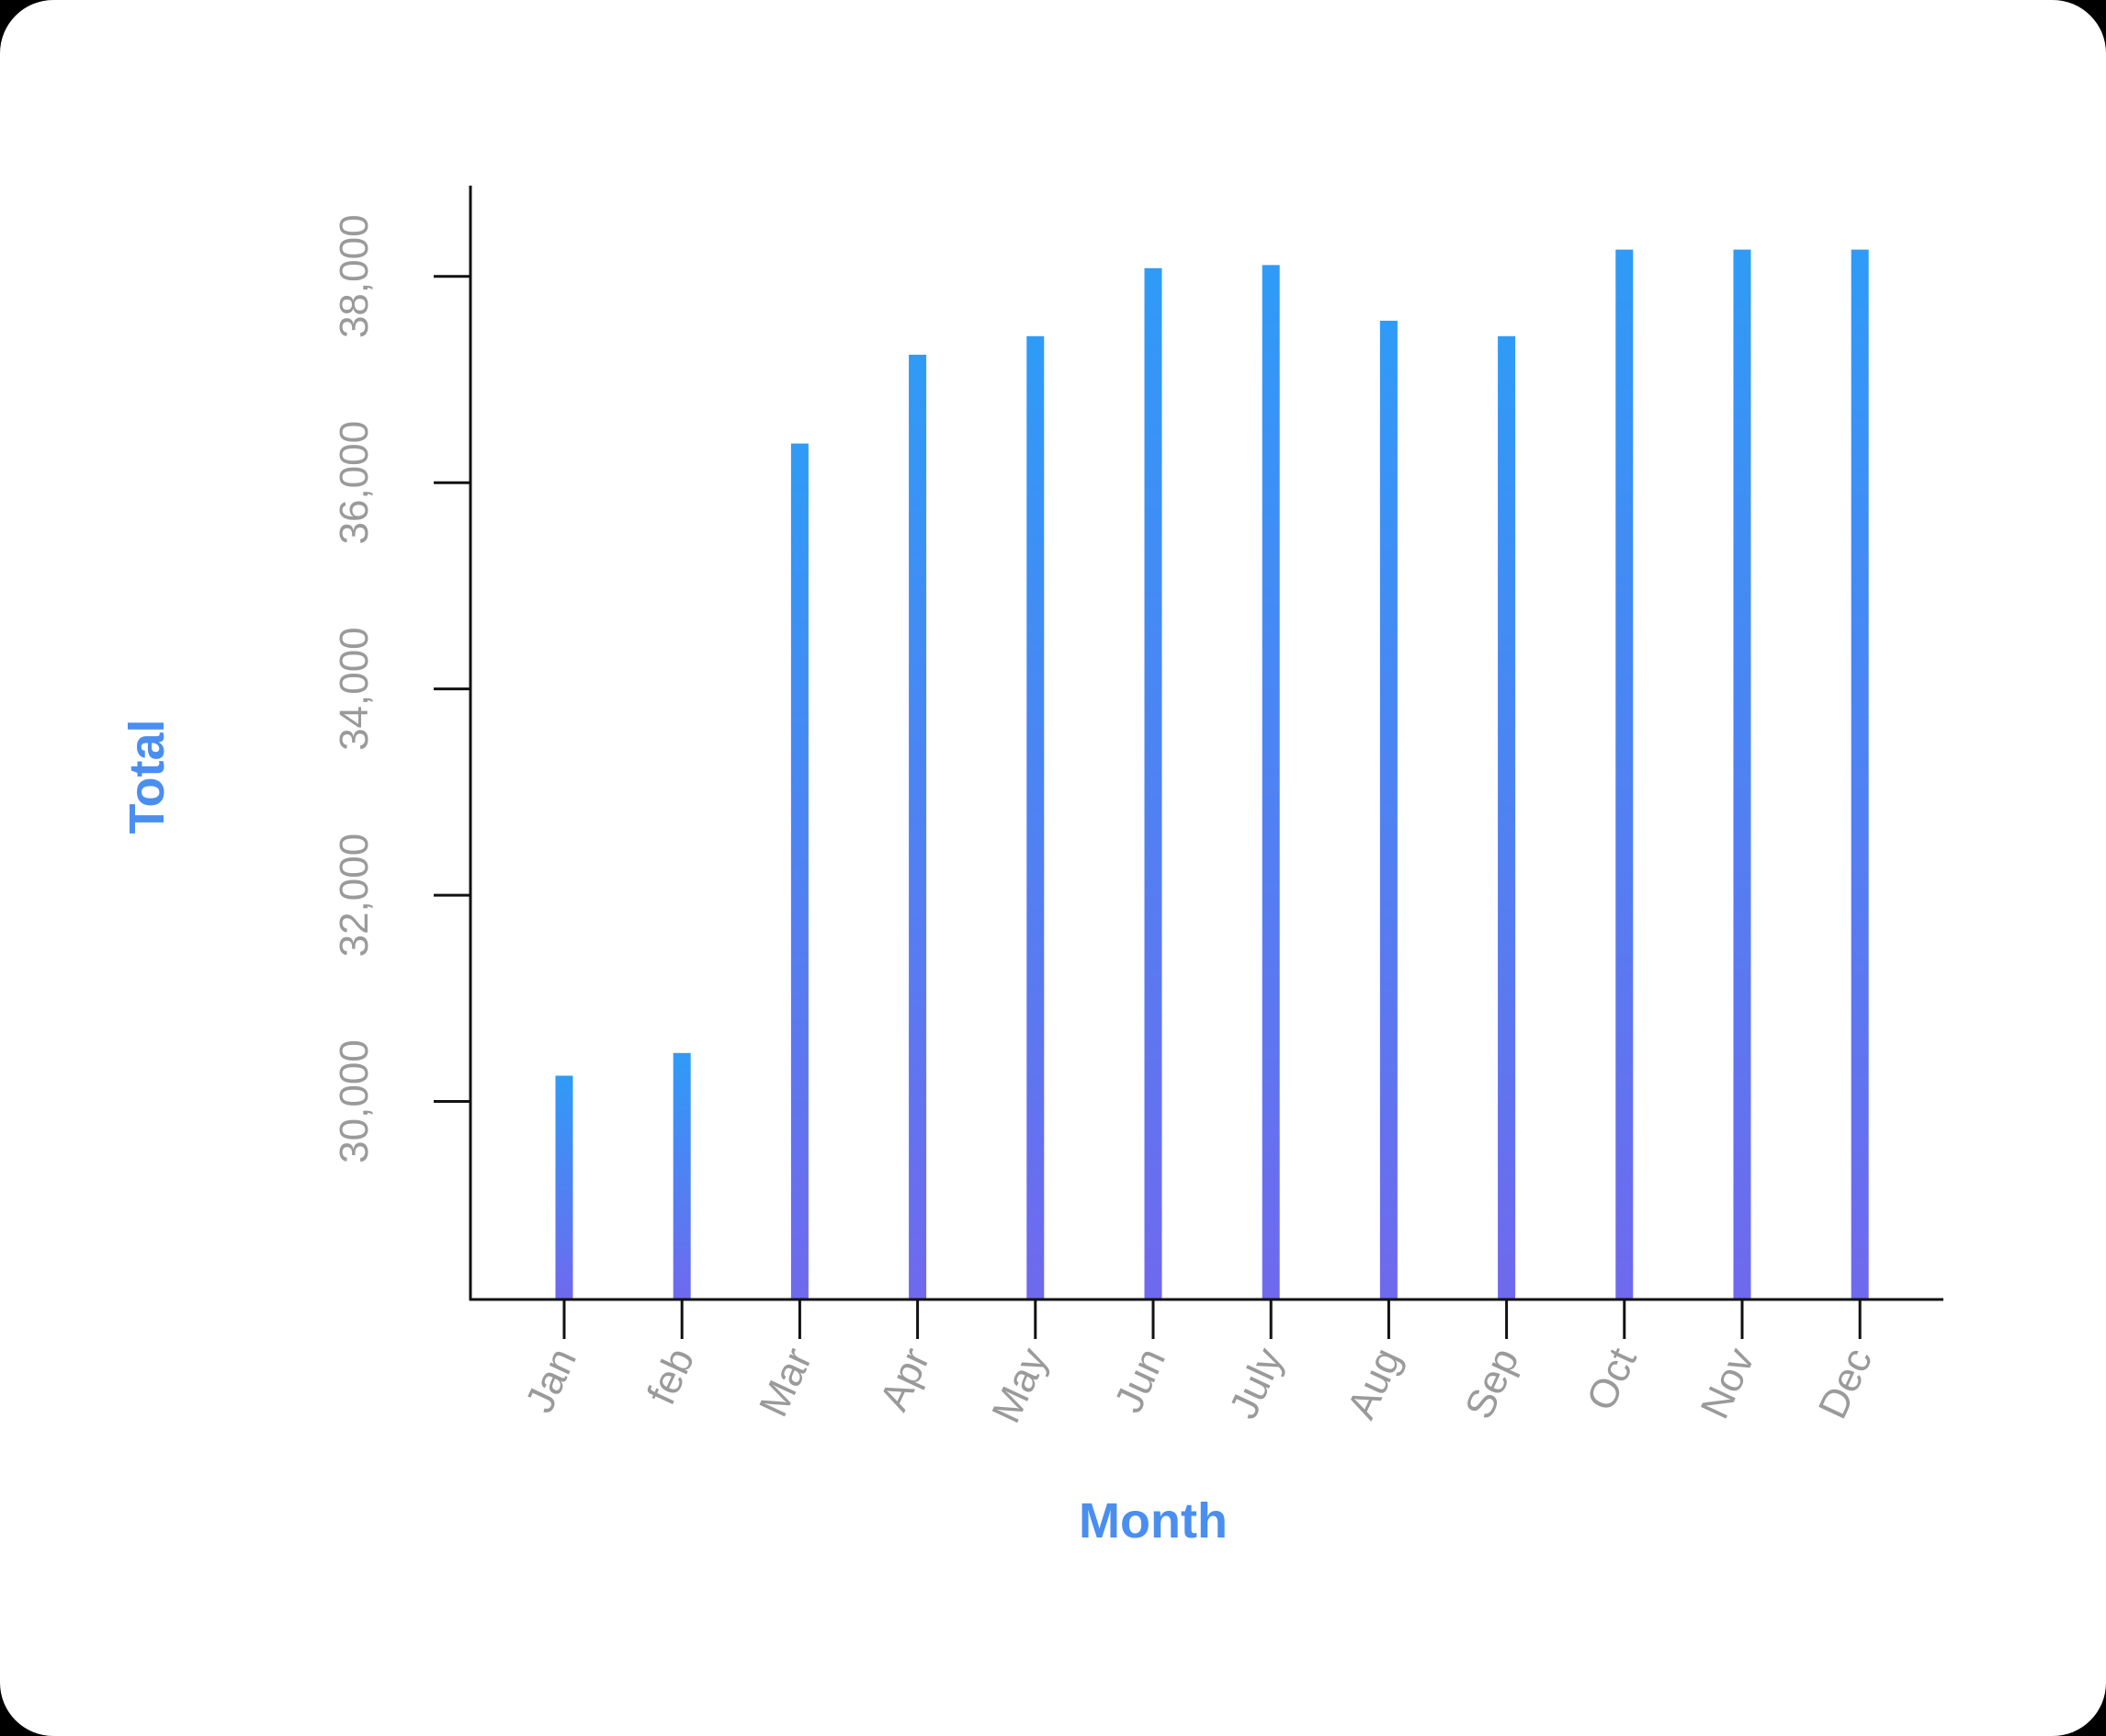 This screenshot has width=2106, height=1736. What do you see at coordinates (401, 688) in the screenshot?
I see `y-axis-ticks: 30,000 32,000 34,000 36,000 38,000` at bounding box center [401, 688].